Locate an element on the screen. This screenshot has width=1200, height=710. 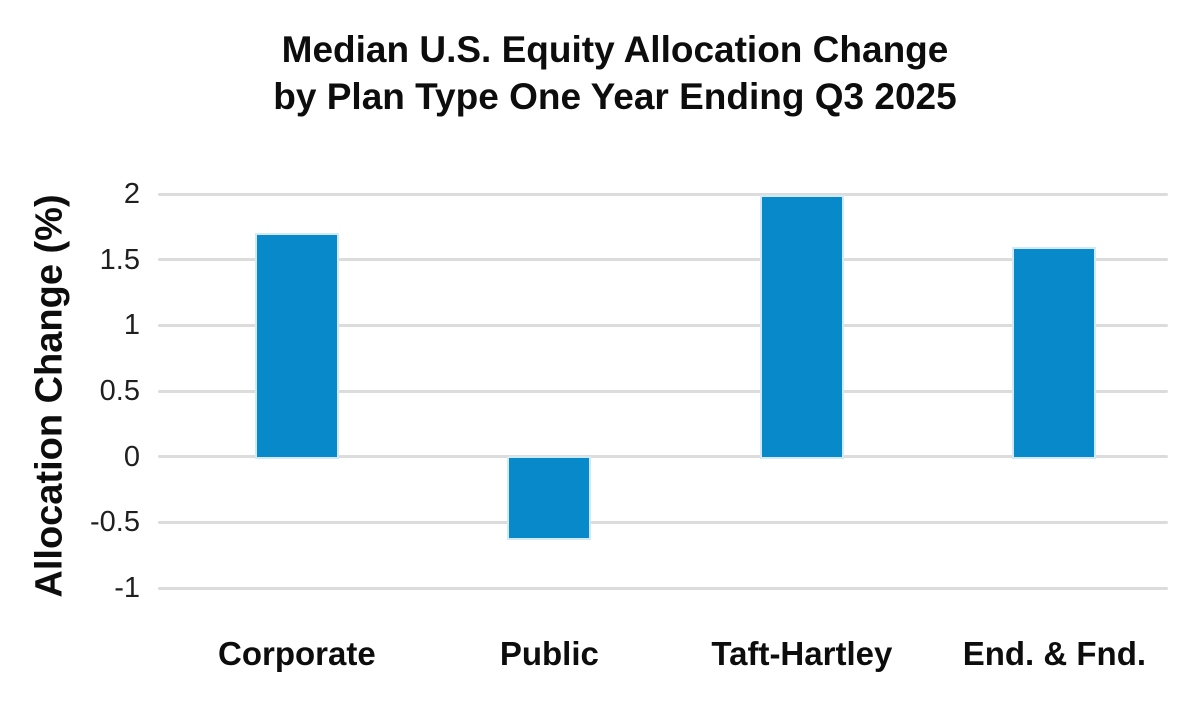
bar-taft-hartley is located at coordinates (801, 326).